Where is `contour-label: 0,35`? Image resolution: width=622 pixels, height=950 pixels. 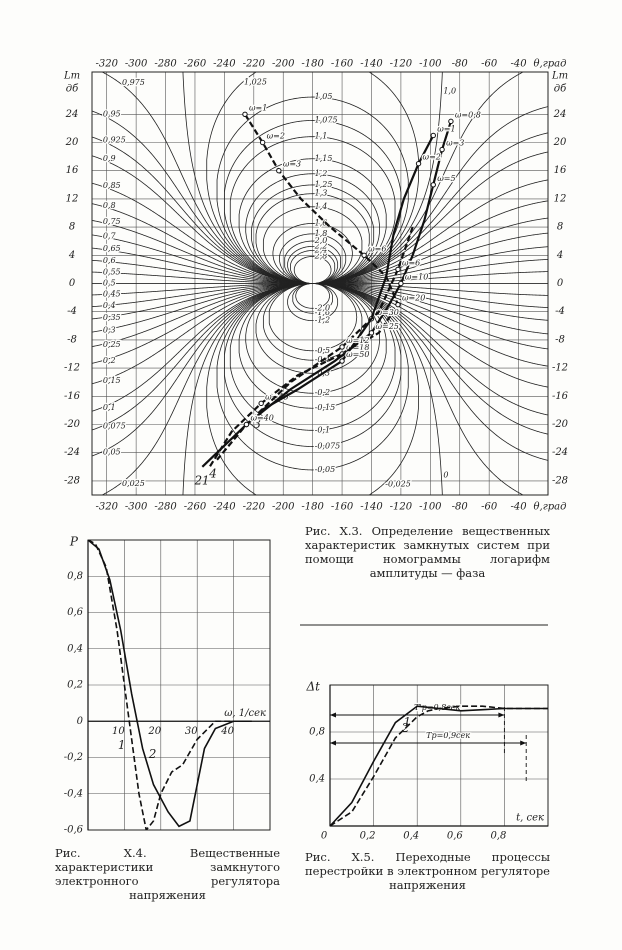 contour-label: 0,35 is located at coordinates (112, 317).